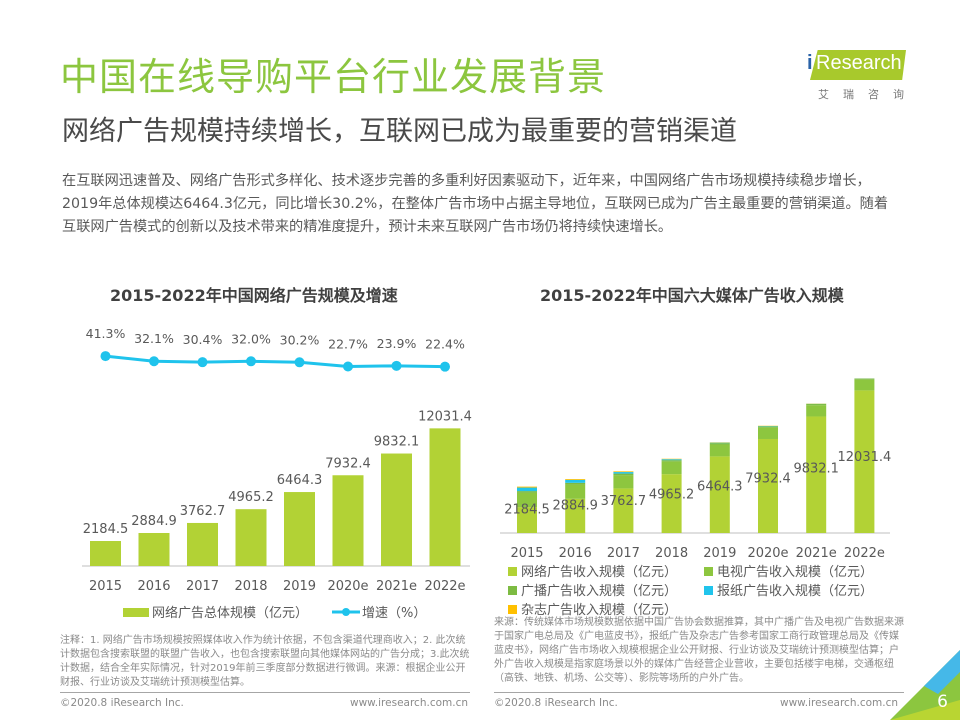  I want to click on corner-decoration, so click(925, 685).